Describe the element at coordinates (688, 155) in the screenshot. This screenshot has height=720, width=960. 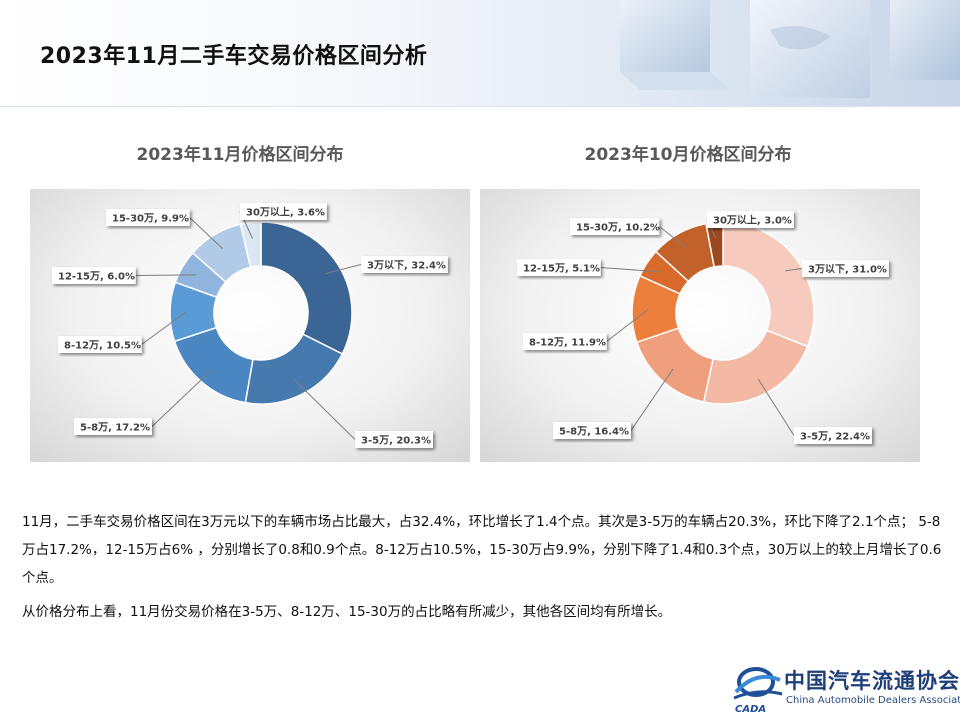
I see `chart-title-october: 2023年10月价格区间分布` at that location.